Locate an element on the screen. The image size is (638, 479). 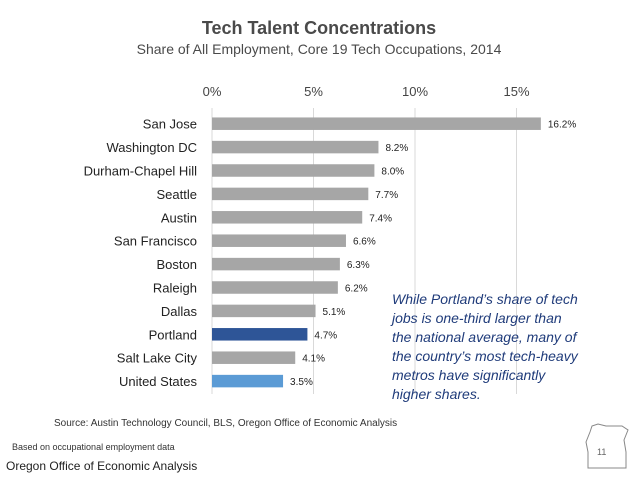
category-label: Seattle is located at coordinates (177, 194).